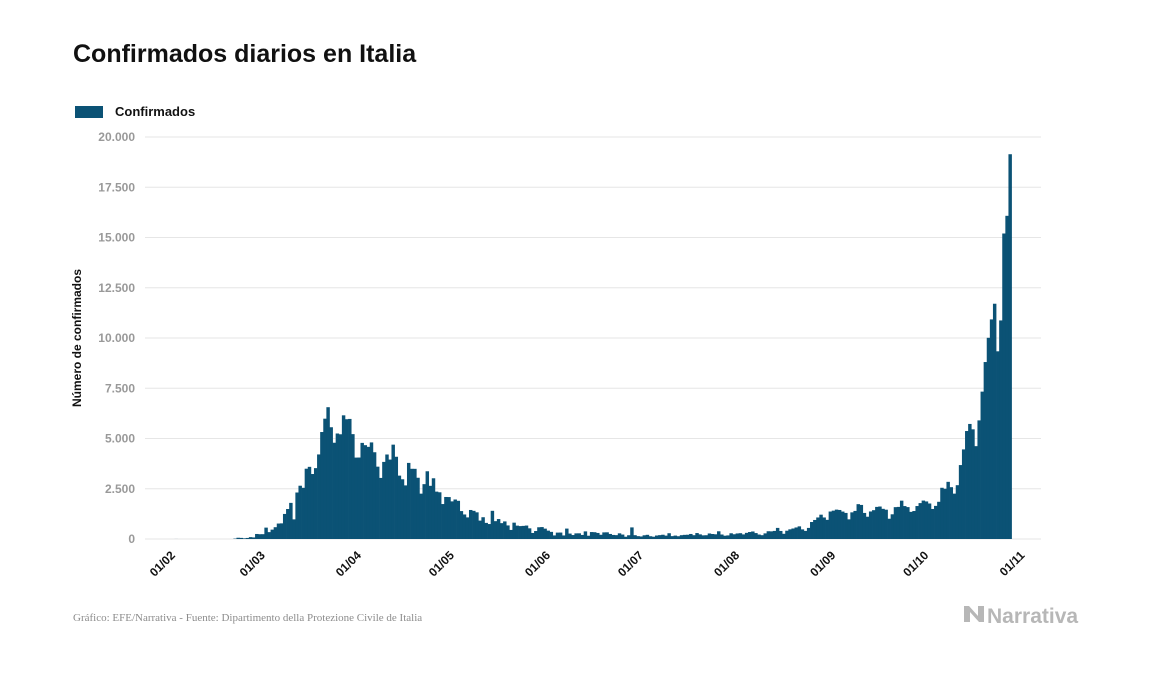 This screenshot has height=674, width=1157. I want to click on y-tick-label: 15.000, so click(116, 238).